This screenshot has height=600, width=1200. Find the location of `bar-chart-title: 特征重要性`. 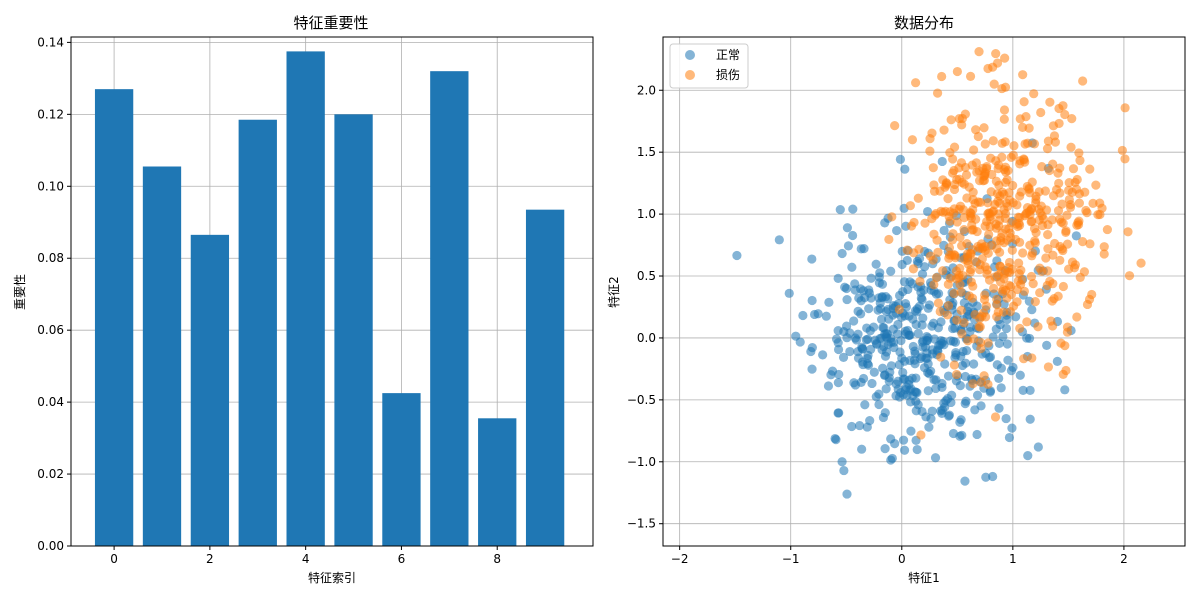

bar-chart-title: 特征重要性 is located at coordinates (330, 23).